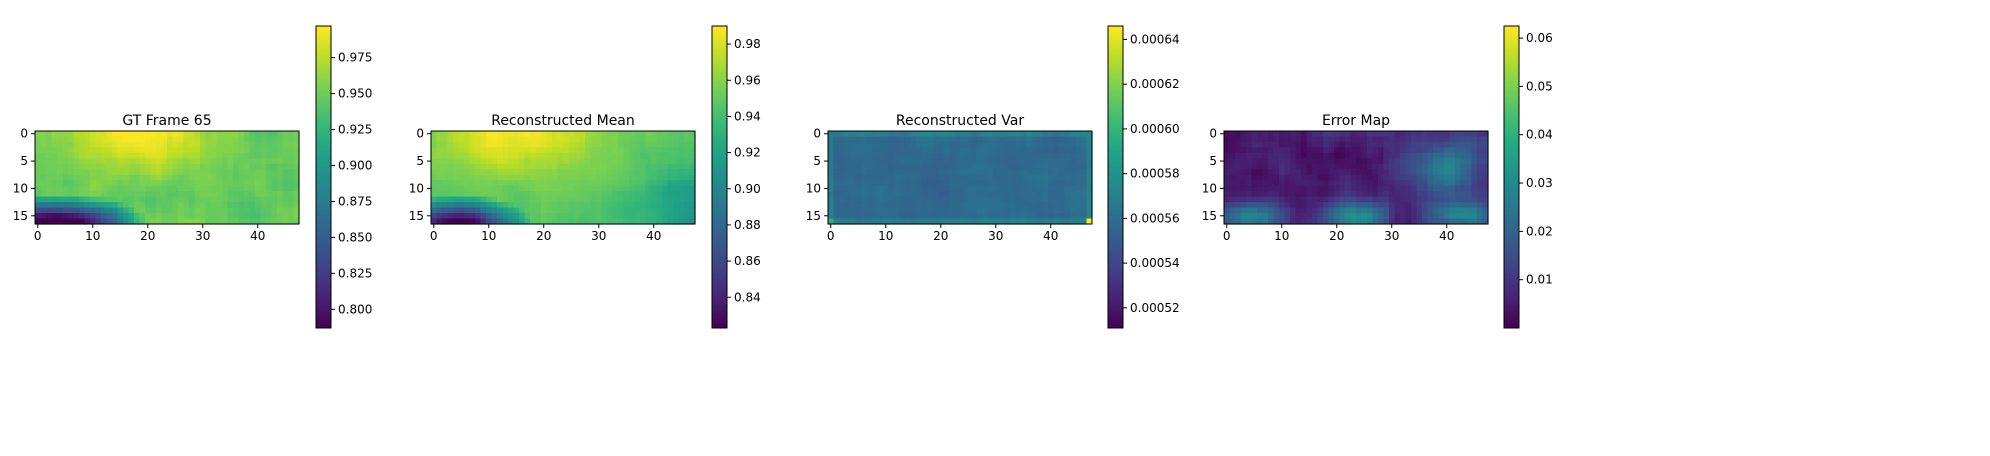 Image resolution: width=1990 pixels, height=456 pixels. I want to click on colorbar-tick-label: 0.975, so click(355, 58).